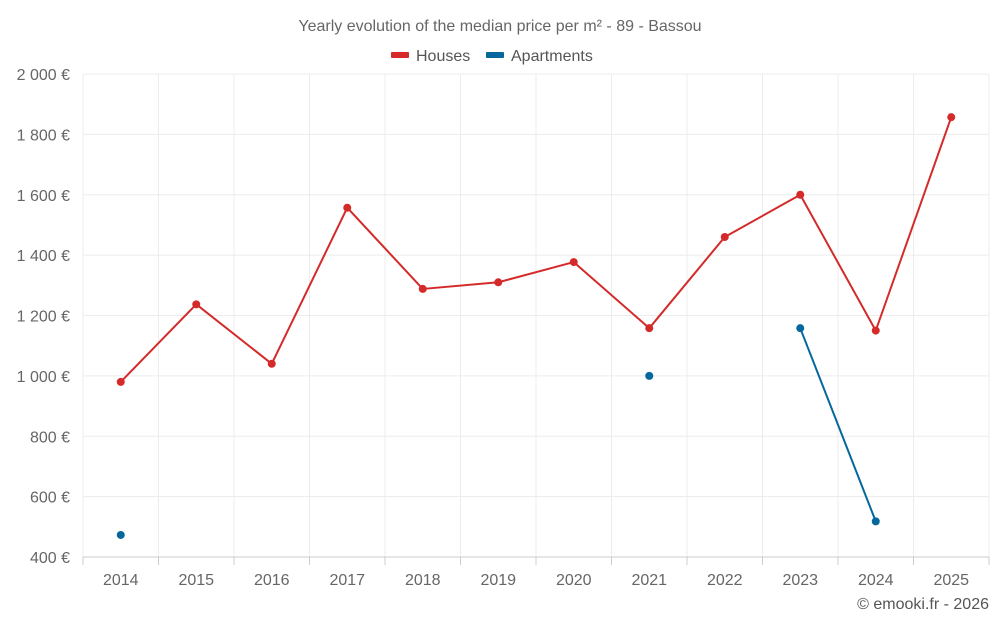  Describe the element at coordinates (50, 437) in the screenshot. I see `y-tick-label: 800 €` at that location.